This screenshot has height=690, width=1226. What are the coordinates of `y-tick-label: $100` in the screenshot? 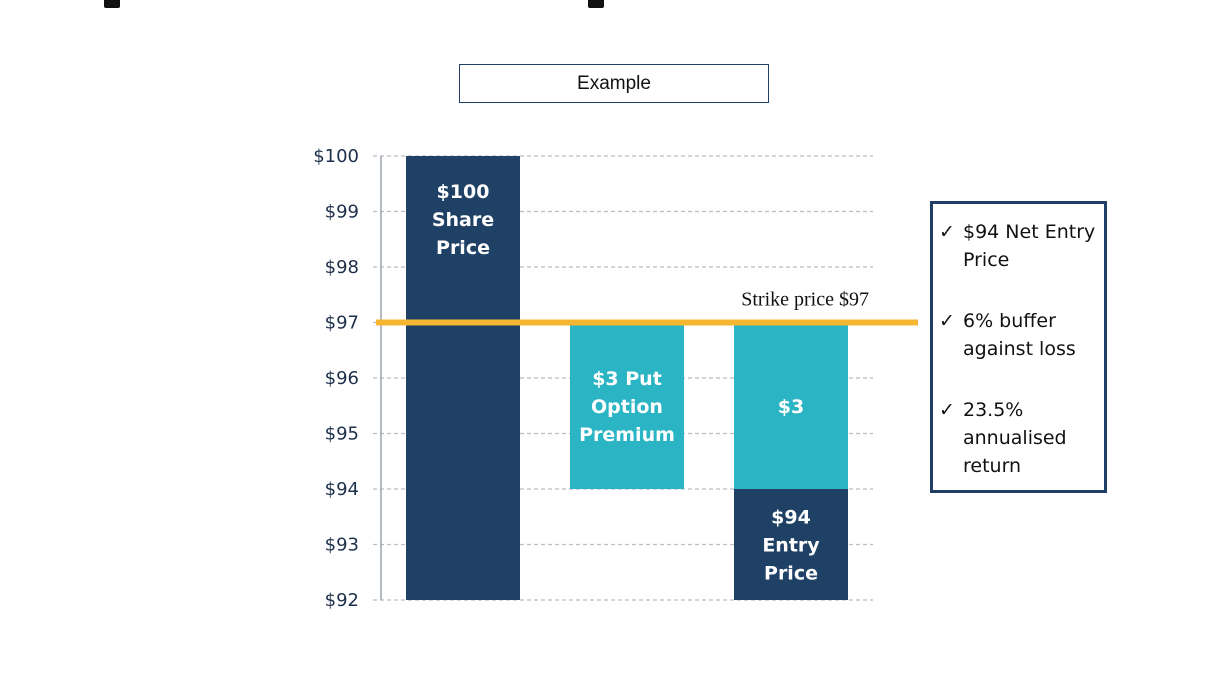 It's located at (336, 156).